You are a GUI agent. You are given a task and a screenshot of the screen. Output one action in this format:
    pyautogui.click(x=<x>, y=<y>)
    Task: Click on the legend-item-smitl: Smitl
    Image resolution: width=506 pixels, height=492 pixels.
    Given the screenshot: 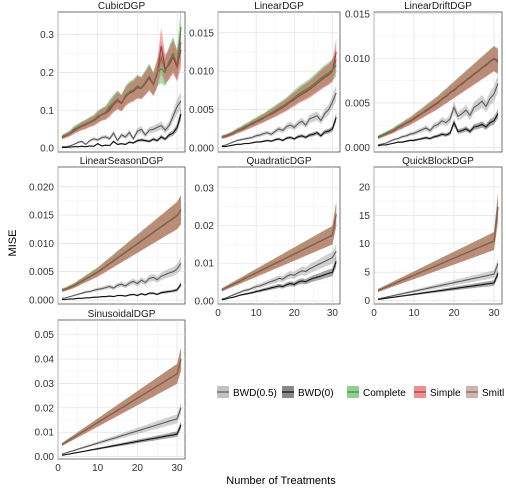 What is the action you would take?
    pyautogui.click(x=485, y=392)
    